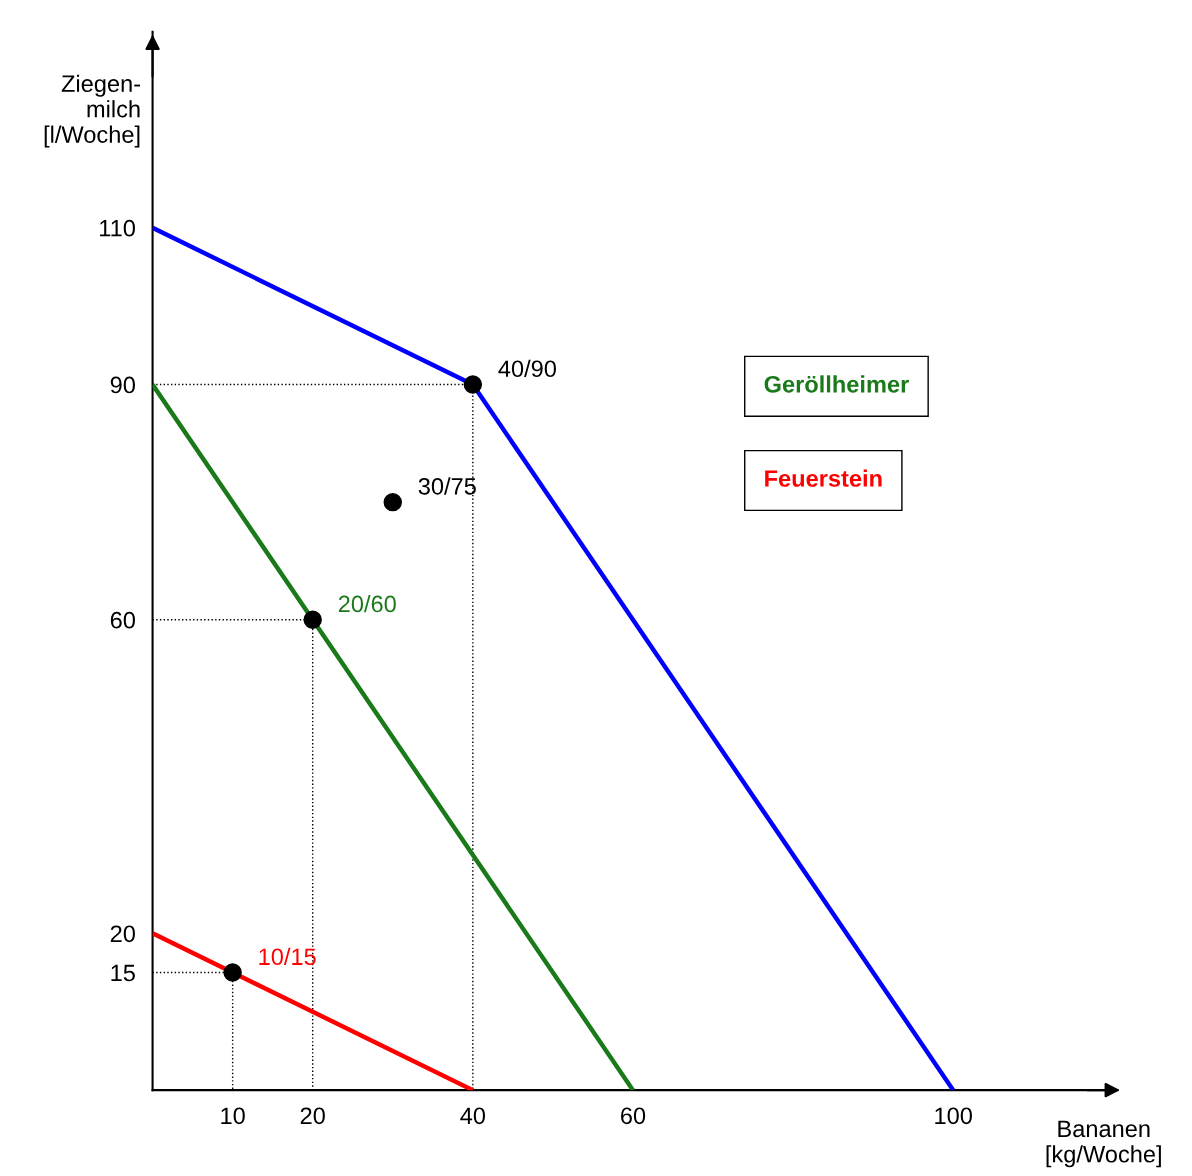 This screenshot has width=1192, height=1176. What do you see at coordinates (836, 384) in the screenshot?
I see `text: Geröllheimer` at bounding box center [836, 384].